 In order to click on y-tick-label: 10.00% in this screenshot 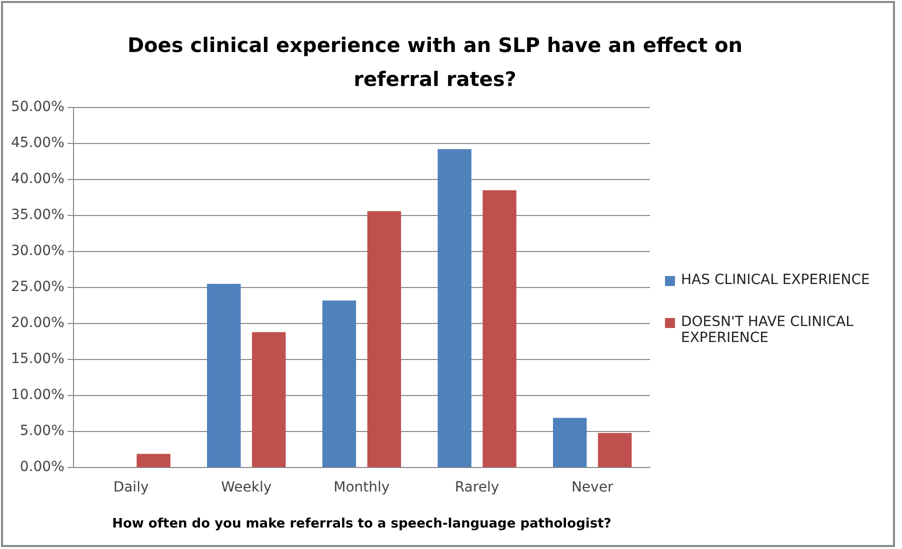, I will do `click(37, 395)`.